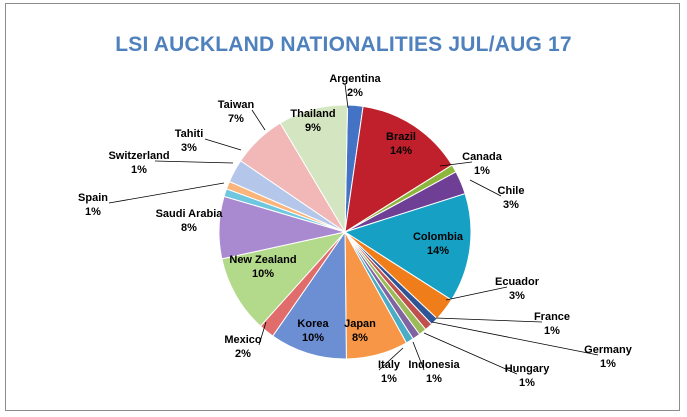 Image resolution: width=687 pixels, height=417 pixels. I want to click on data-label-indonesia: Indonesia, so click(434, 365).